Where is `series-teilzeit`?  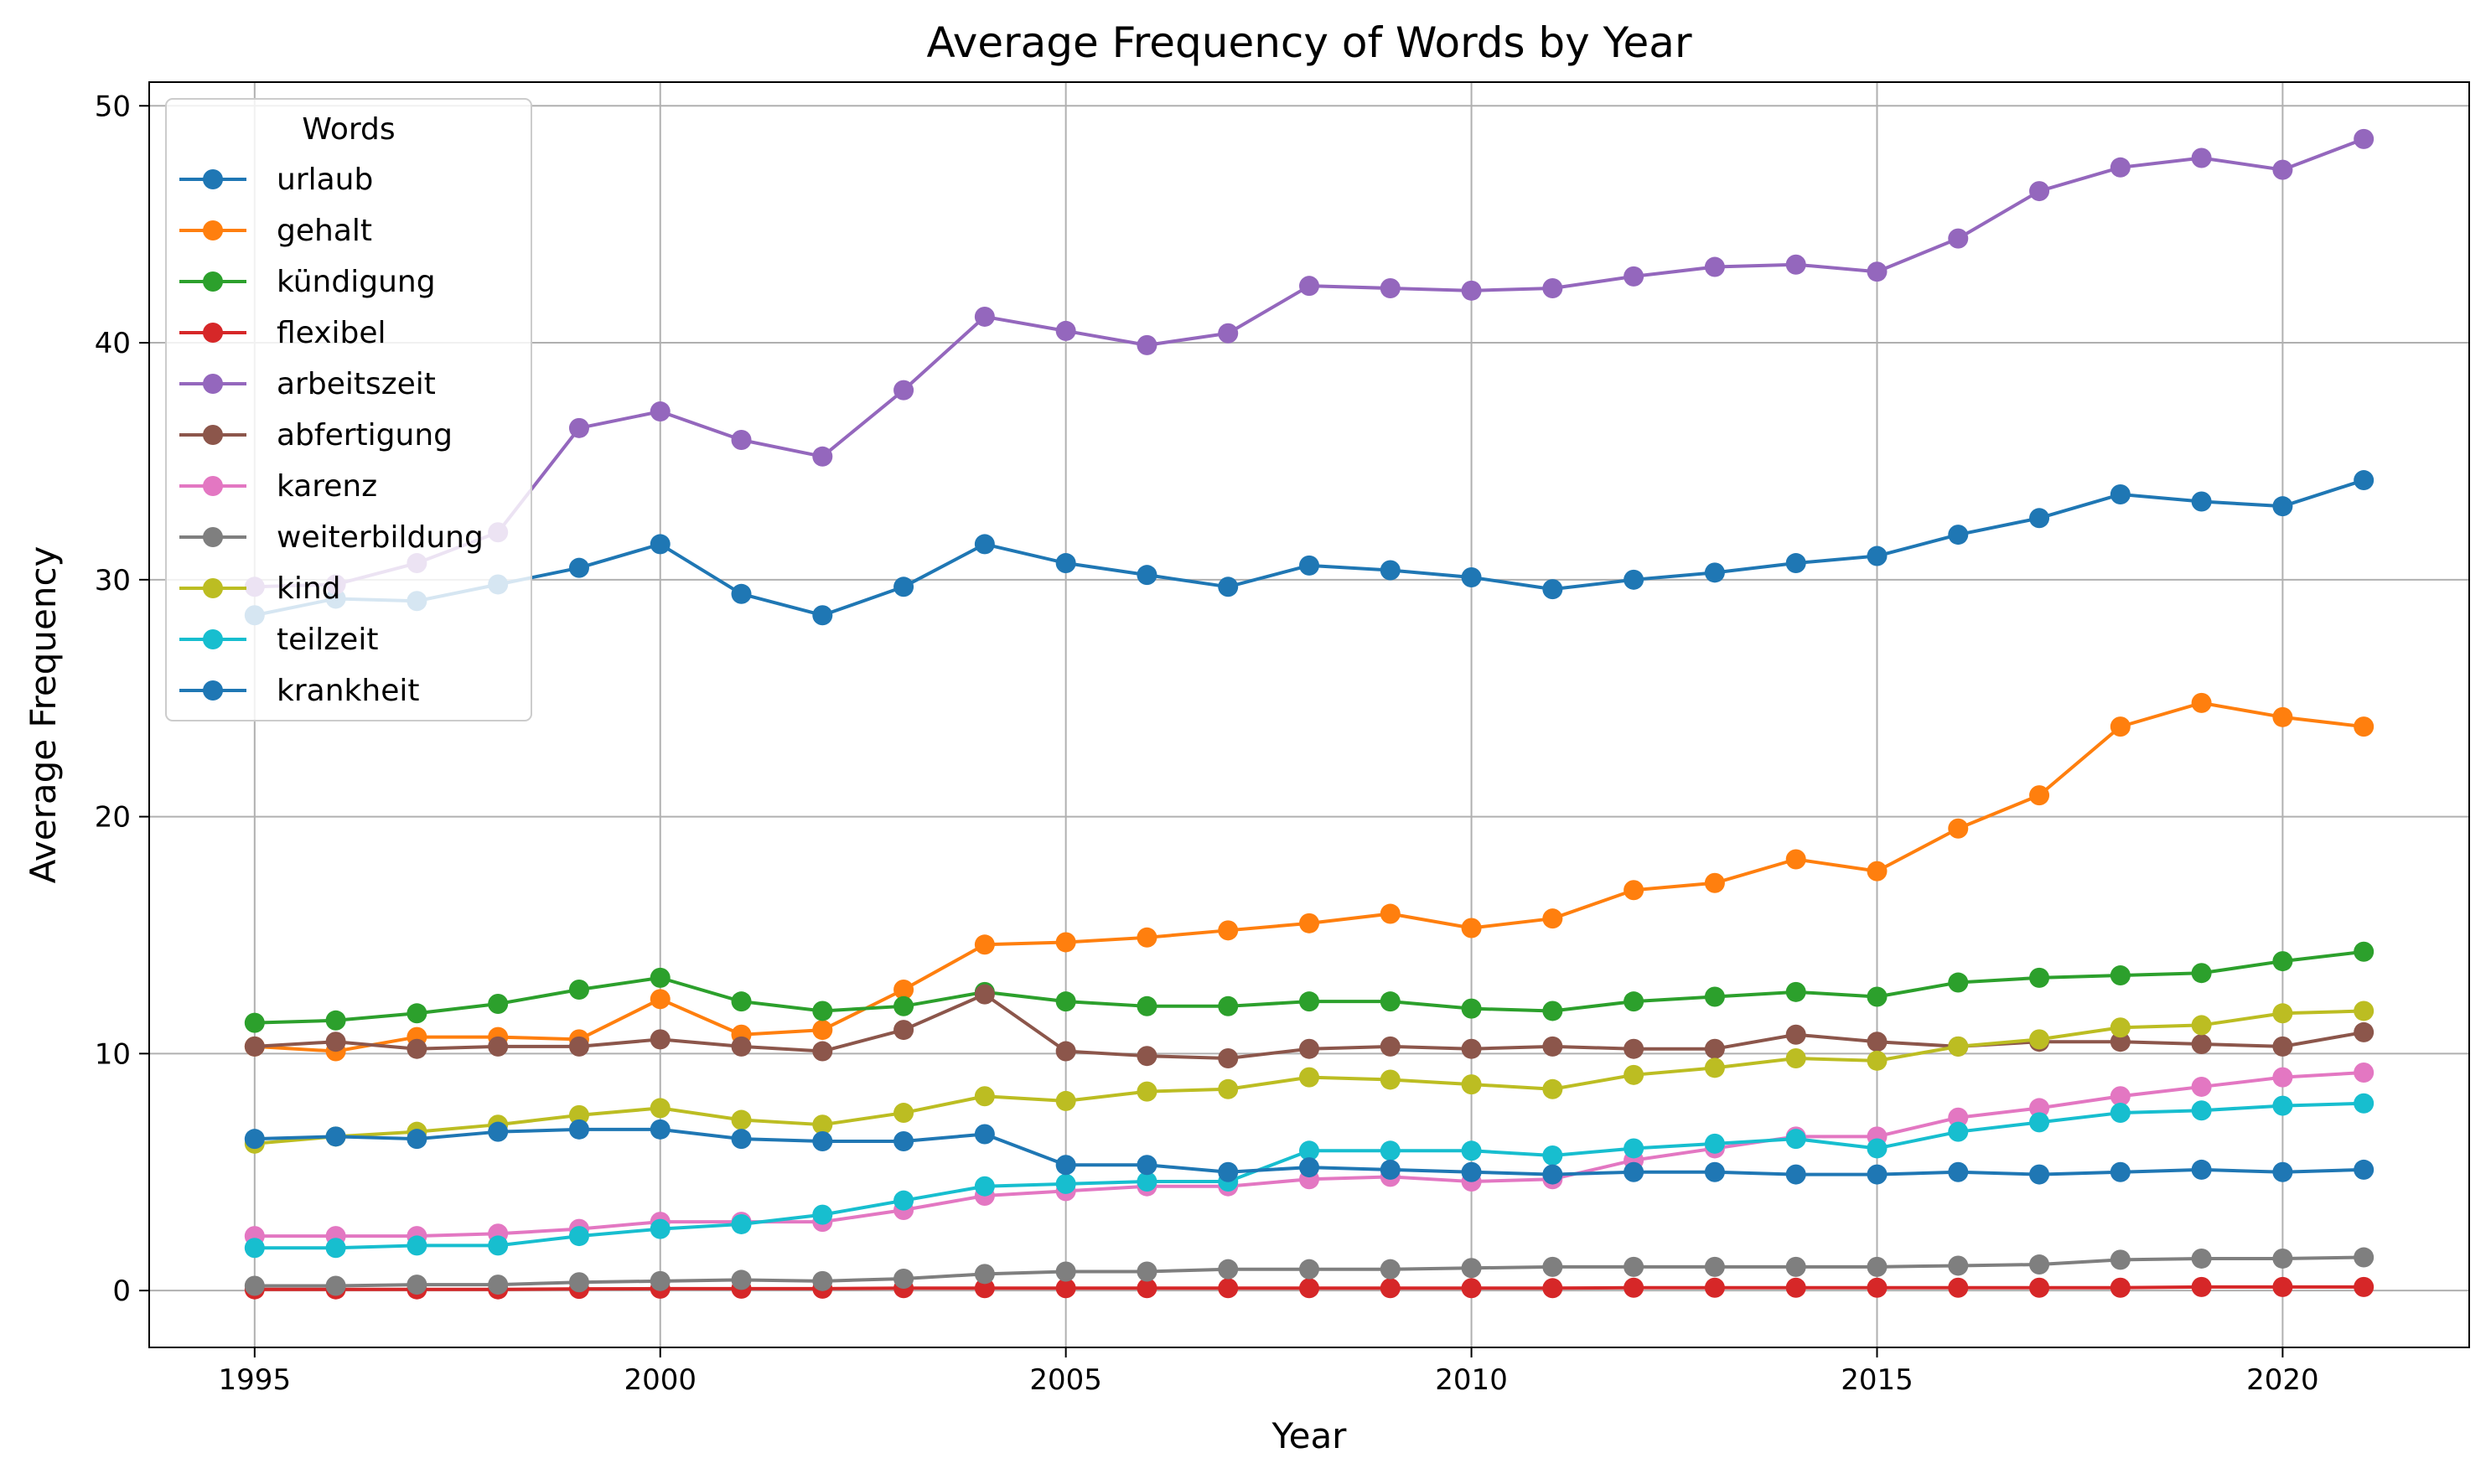 series-teilzeit is located at coordinates (1309, 1176).